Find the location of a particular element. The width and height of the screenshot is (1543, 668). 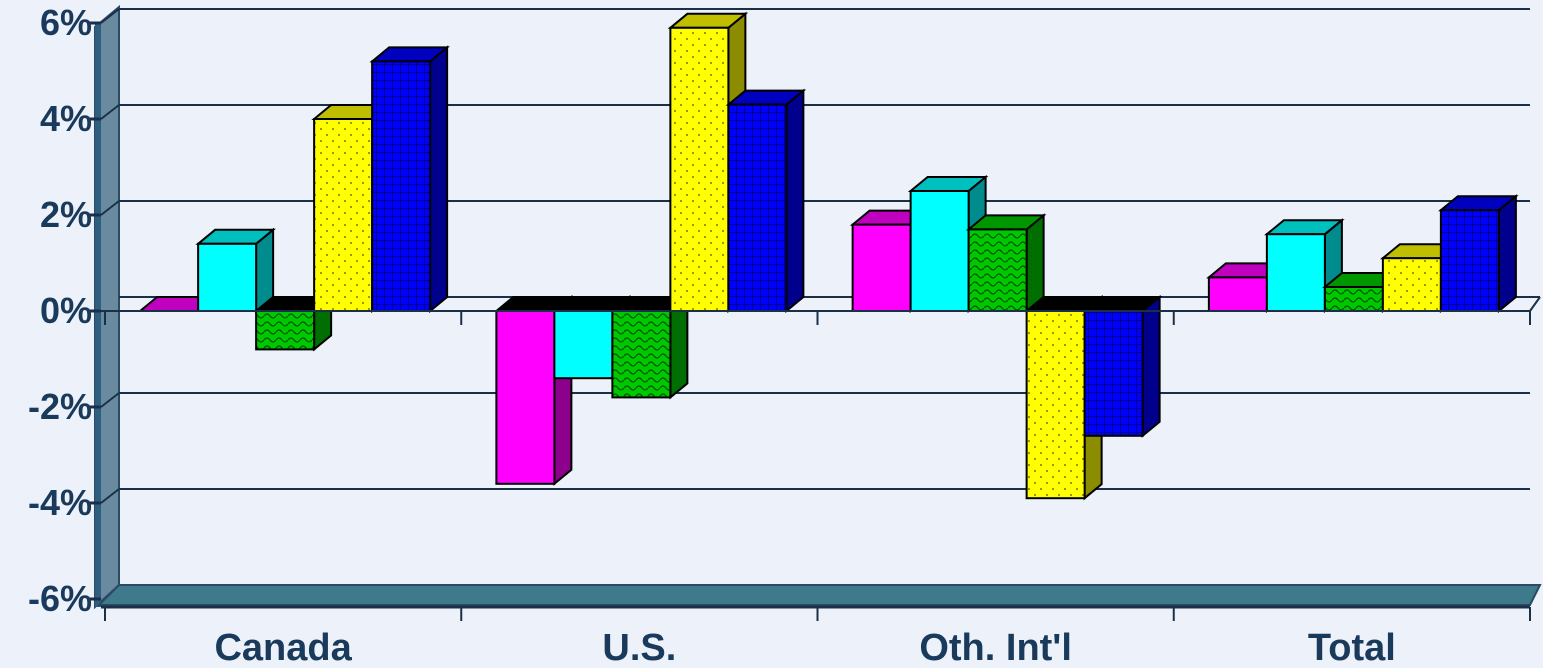

y-tick-label: 2% is located at coordinates (66, 214).